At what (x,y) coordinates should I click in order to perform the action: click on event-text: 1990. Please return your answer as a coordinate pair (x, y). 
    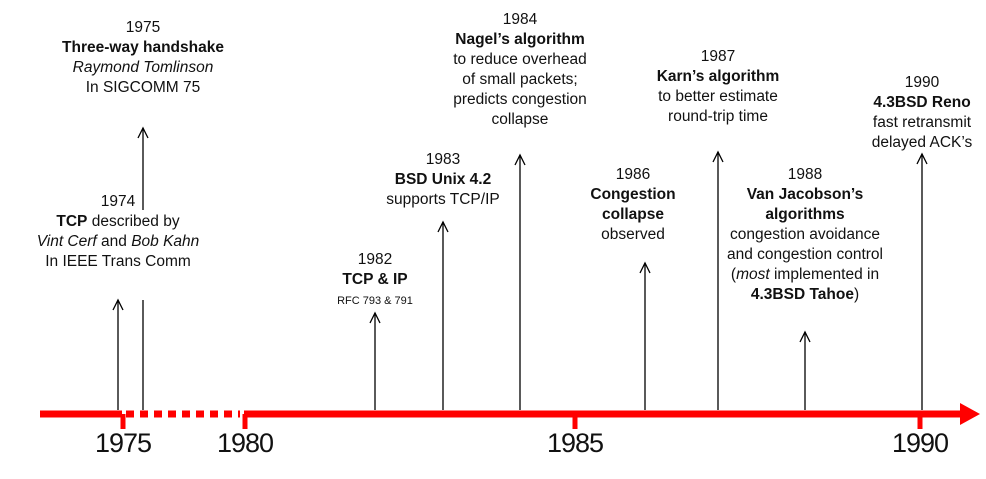
    Looking at the image, I should click on (922, 82).